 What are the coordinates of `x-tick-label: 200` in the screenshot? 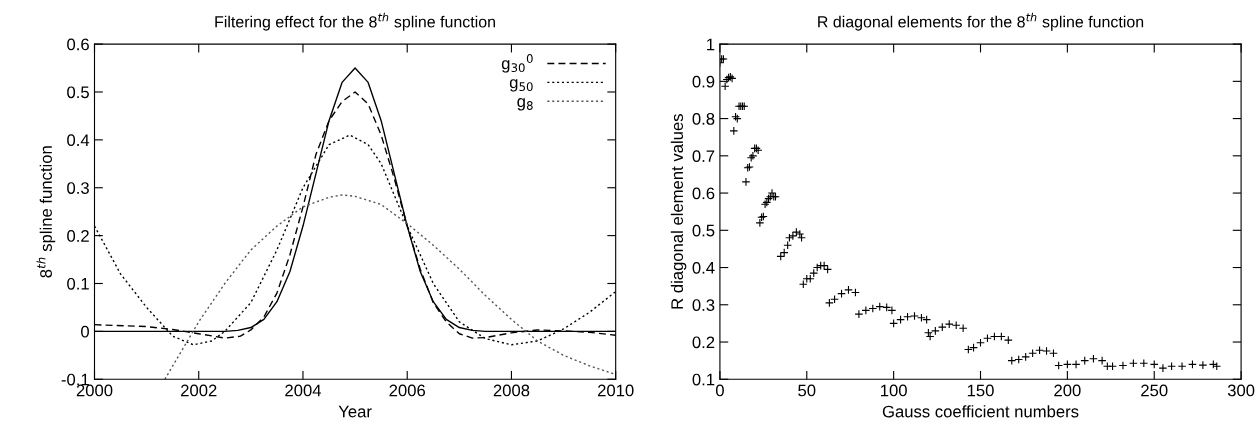 It's located at (1067, 390).